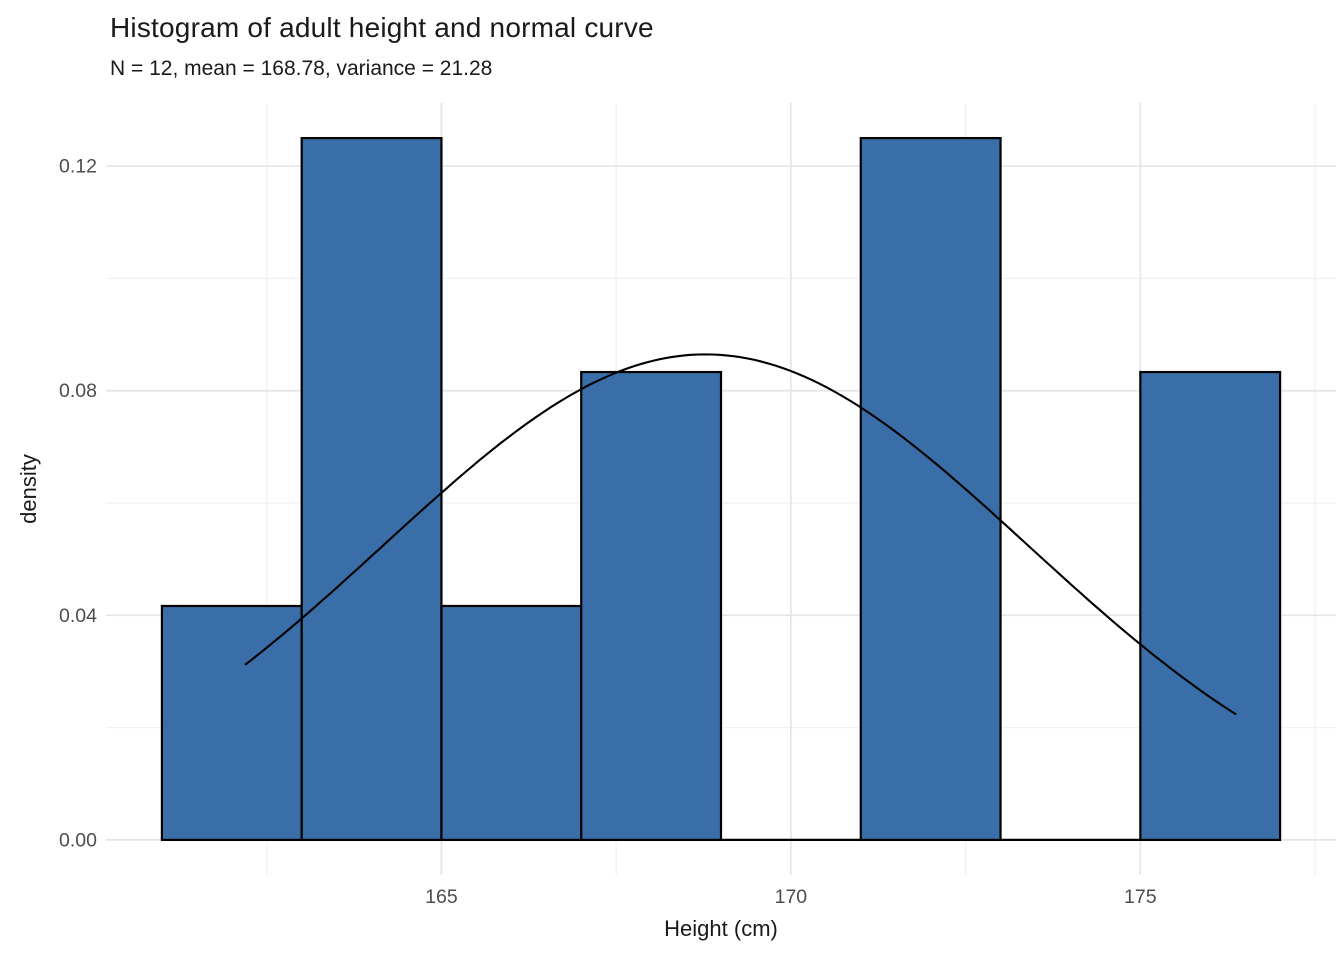 This screenshot has width=1344, height=960. Describe the element at coordinates (1140, 897) in the screenshot. I see `x-tick-label: 175` at that location.